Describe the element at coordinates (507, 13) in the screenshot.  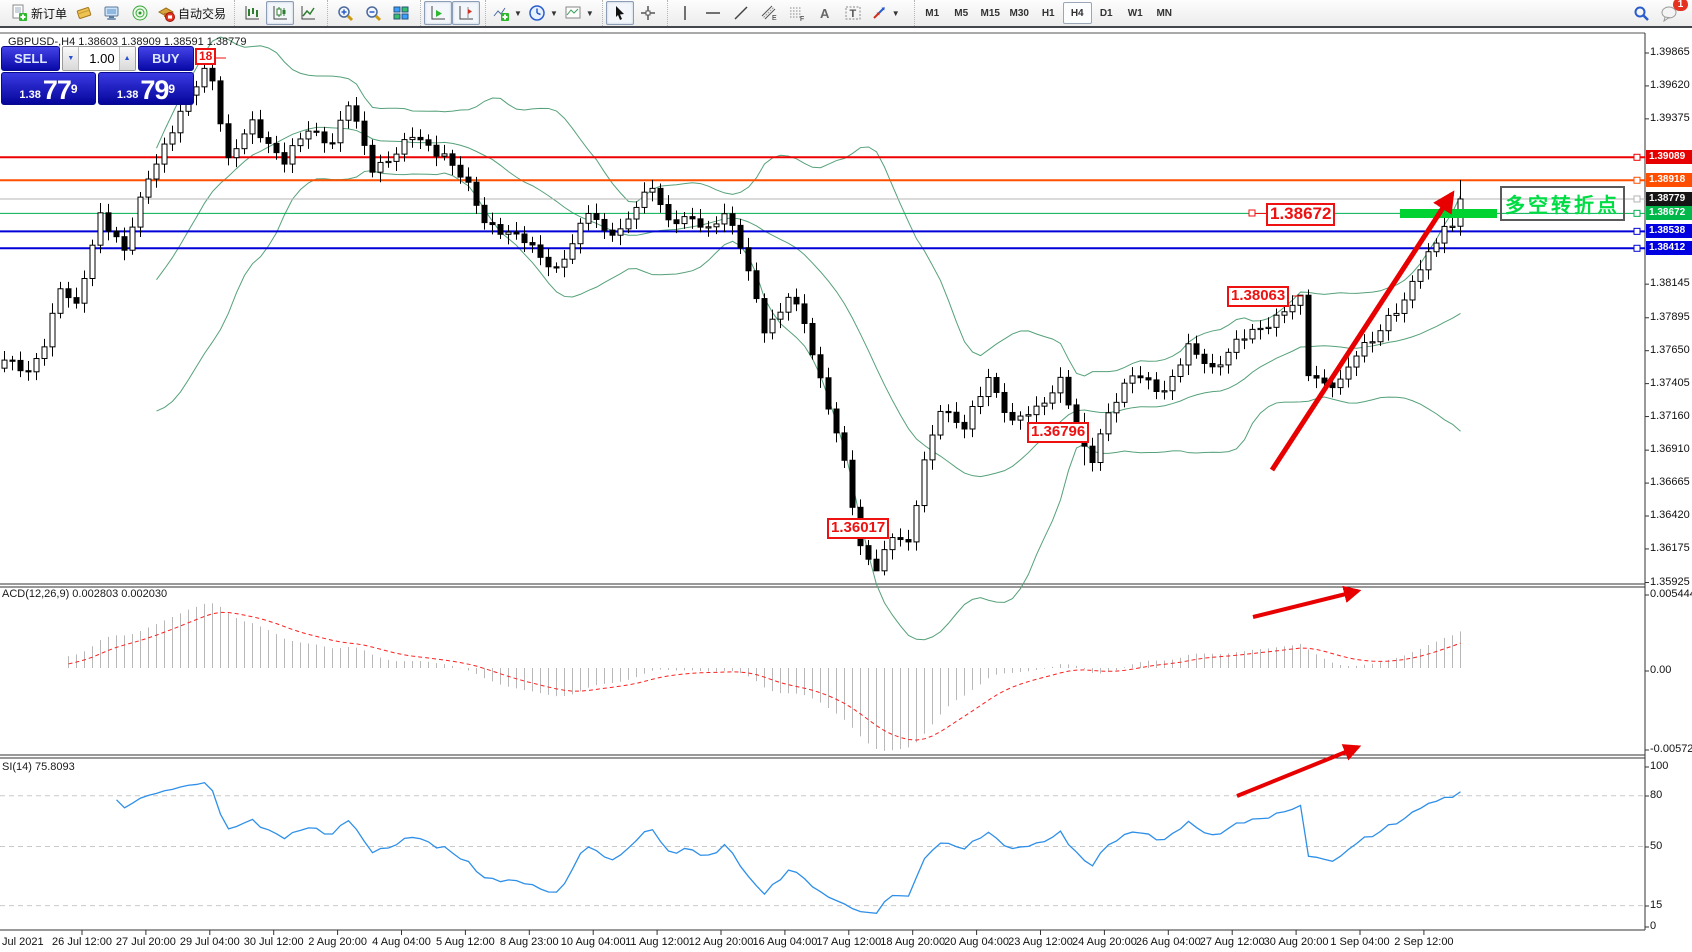
I see `indicators-button: ▼` at that location.